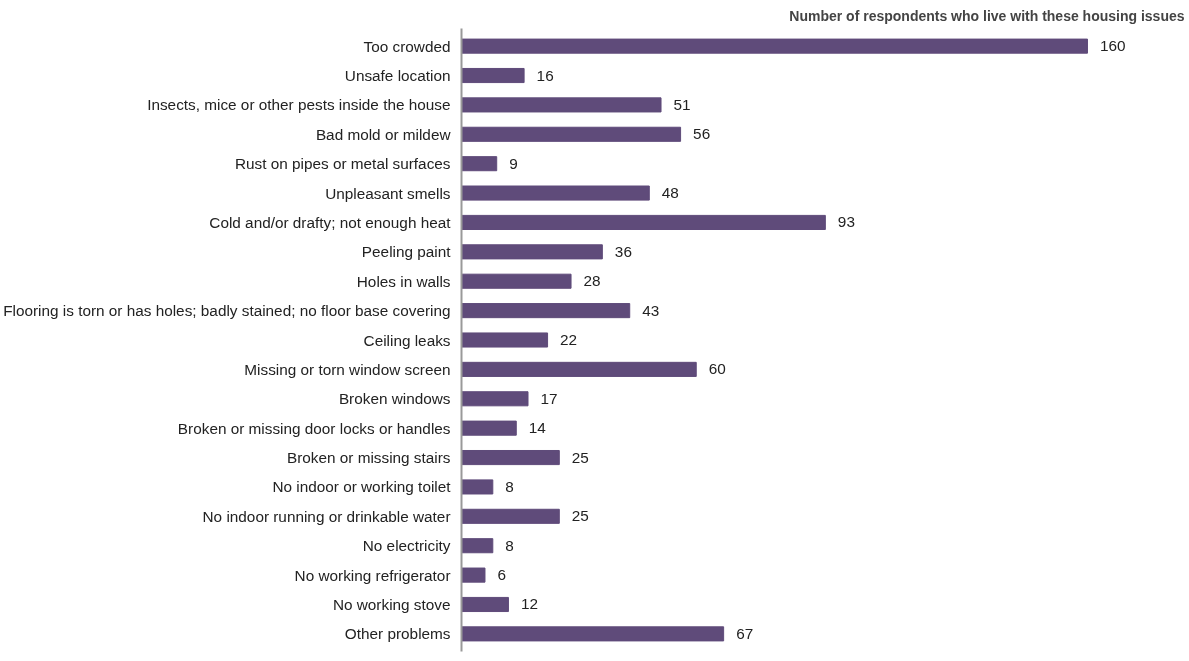  Describe the element at coordinates (314, 428) in the screenshot. I see `y-tick-label: Broken or missing door locks or handles` at that location.